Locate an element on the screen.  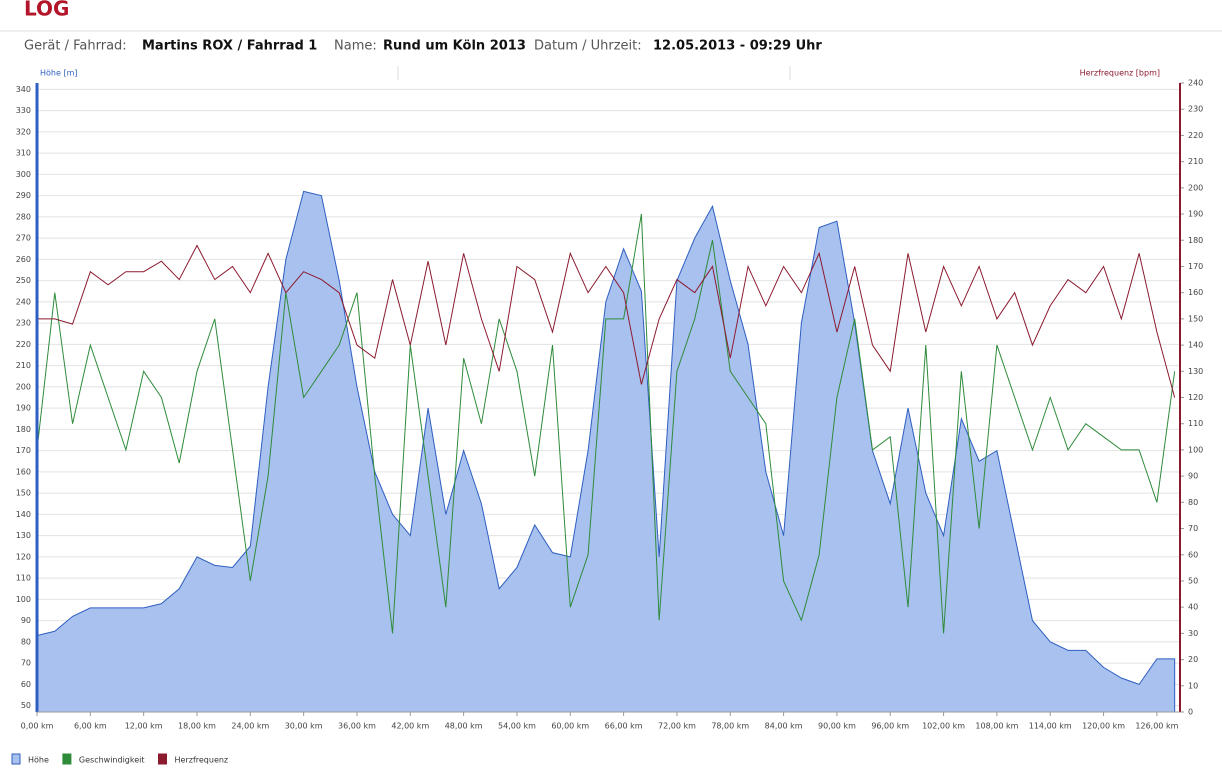
y-tick-label: 70 is located at coordinates (26, 663).